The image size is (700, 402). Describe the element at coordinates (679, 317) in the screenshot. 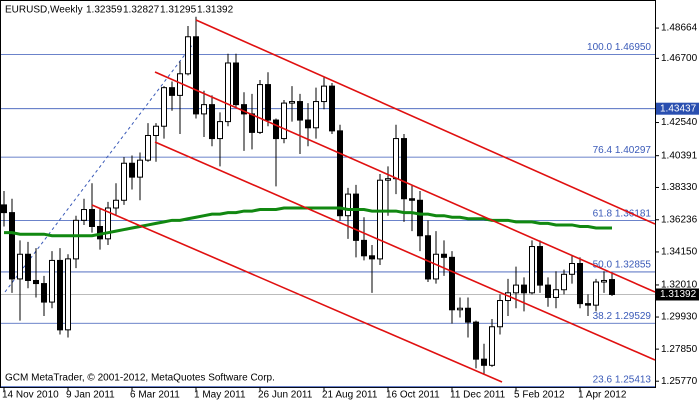

I see `y-tick-label: 1.29930` at that location.